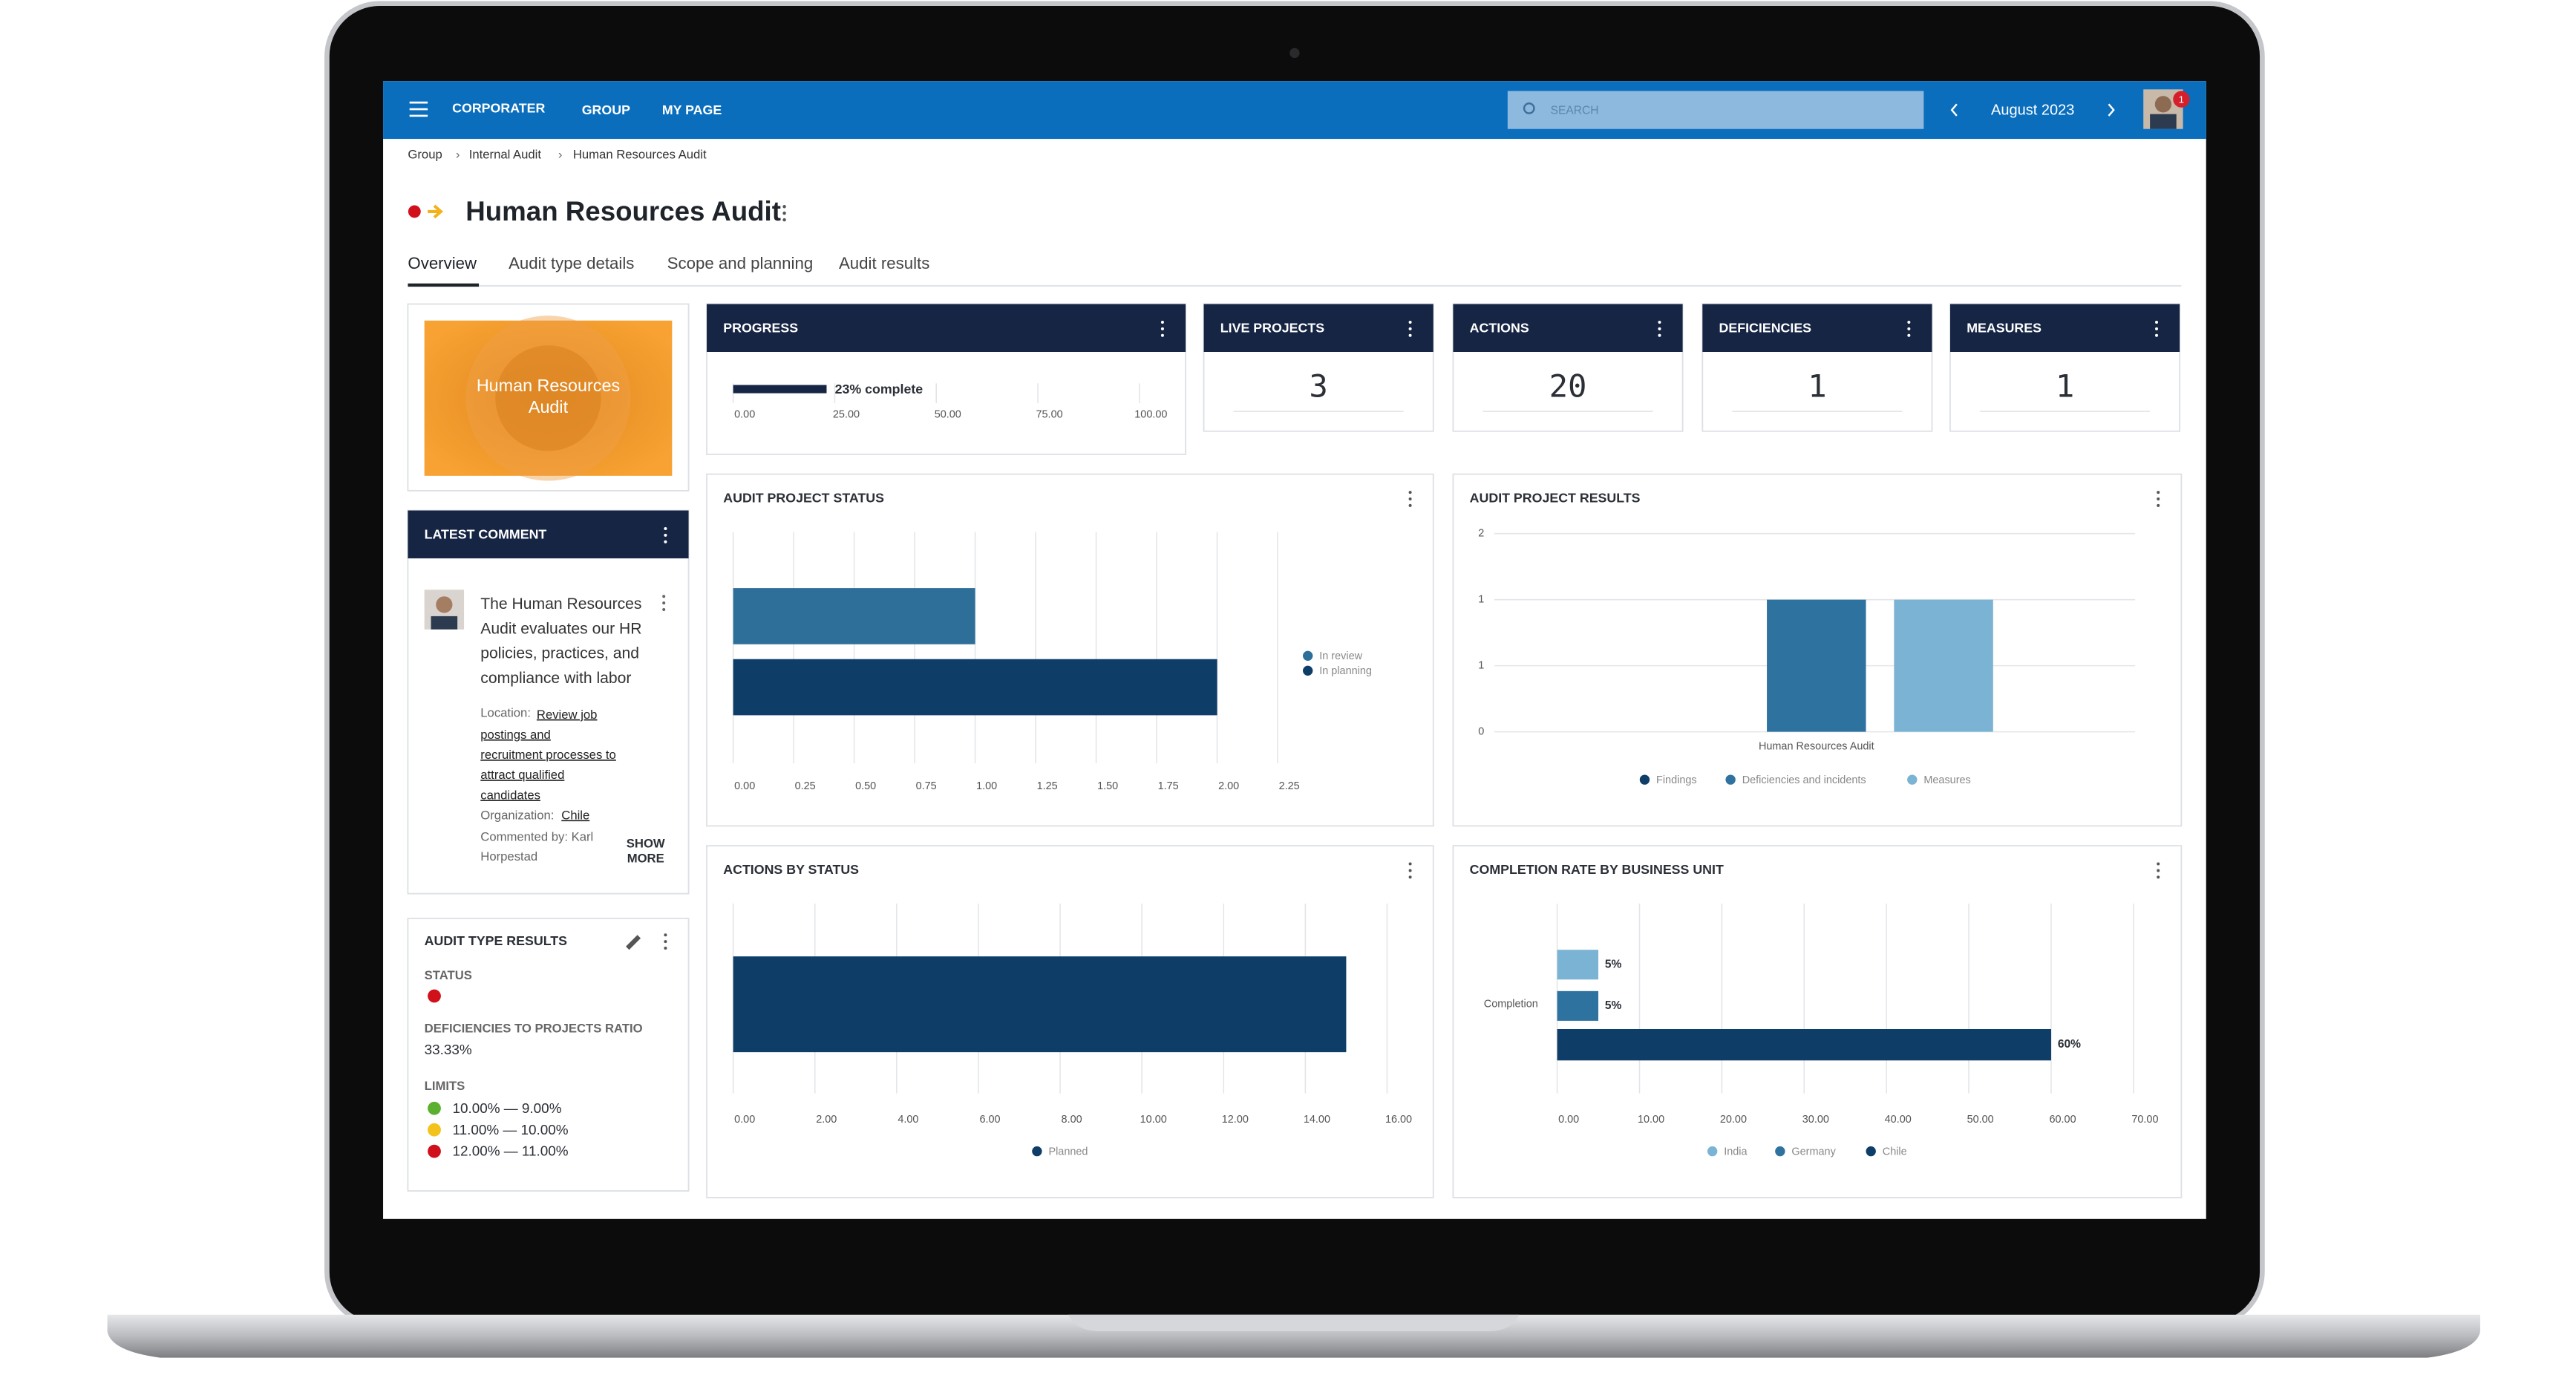 The image size is (2576, 1381). What do you see at coordinates (1954, 110) in the screenshot?
I see `prev-period` at bounding box center [1954, 110].